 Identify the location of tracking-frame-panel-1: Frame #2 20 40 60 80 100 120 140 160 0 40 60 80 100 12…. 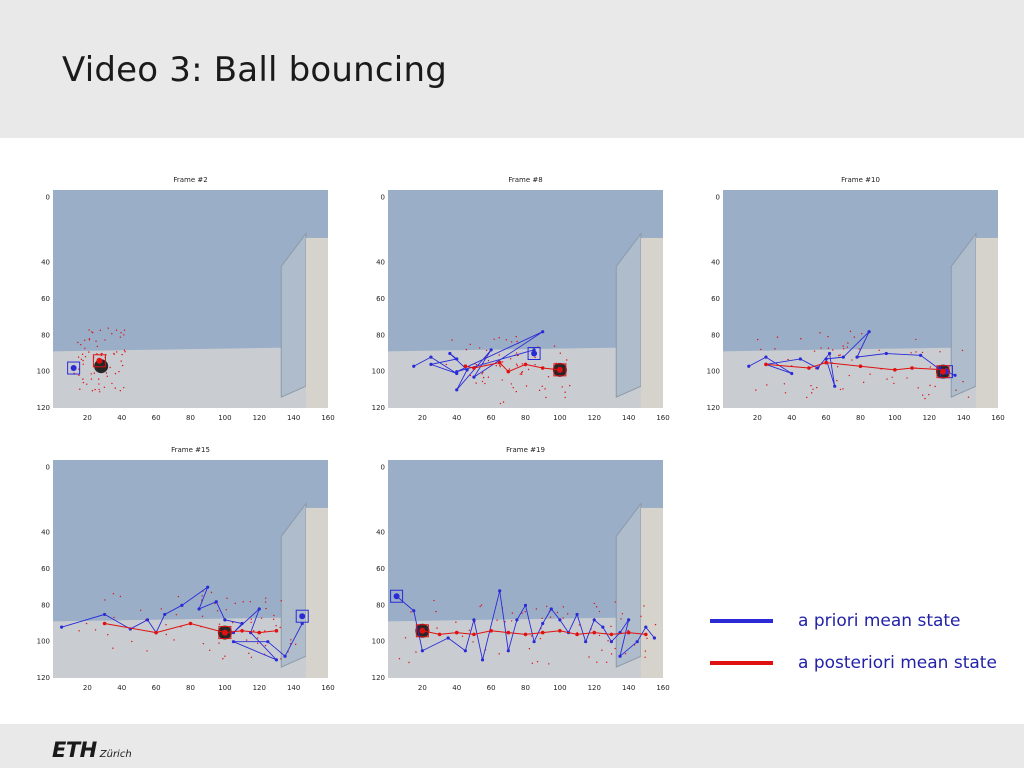
(186, 299).